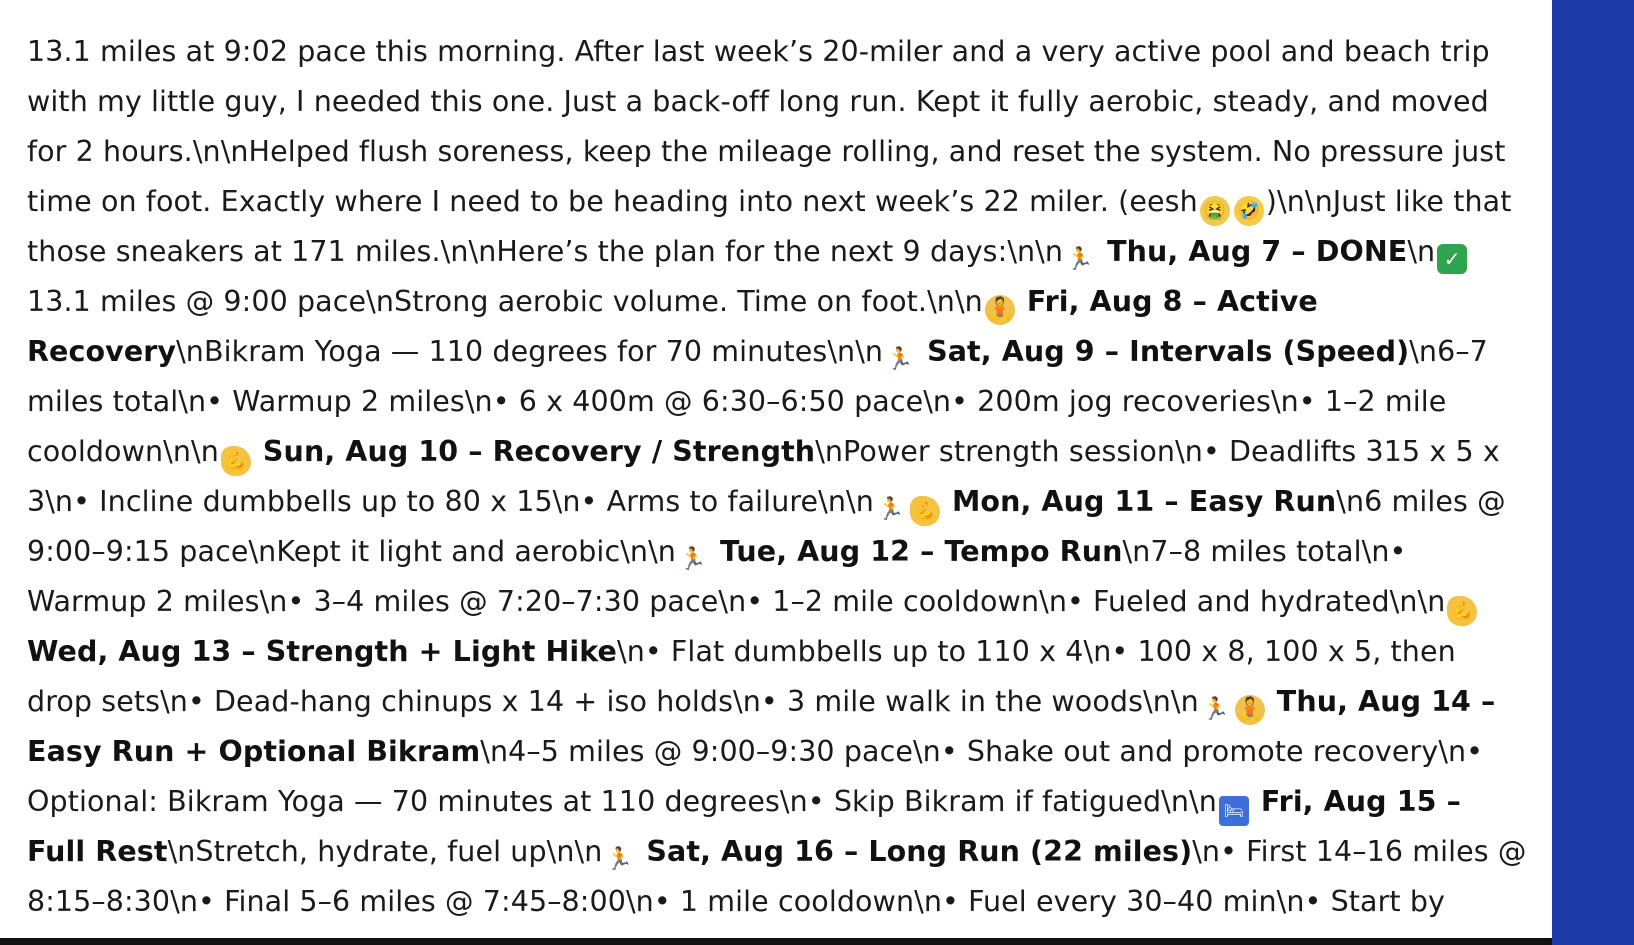 The image size is (1634, 945). Describe the element at coordinates (1248, 211) in the screenshot. I see `laughing-face-icon: 🤣` at that location.